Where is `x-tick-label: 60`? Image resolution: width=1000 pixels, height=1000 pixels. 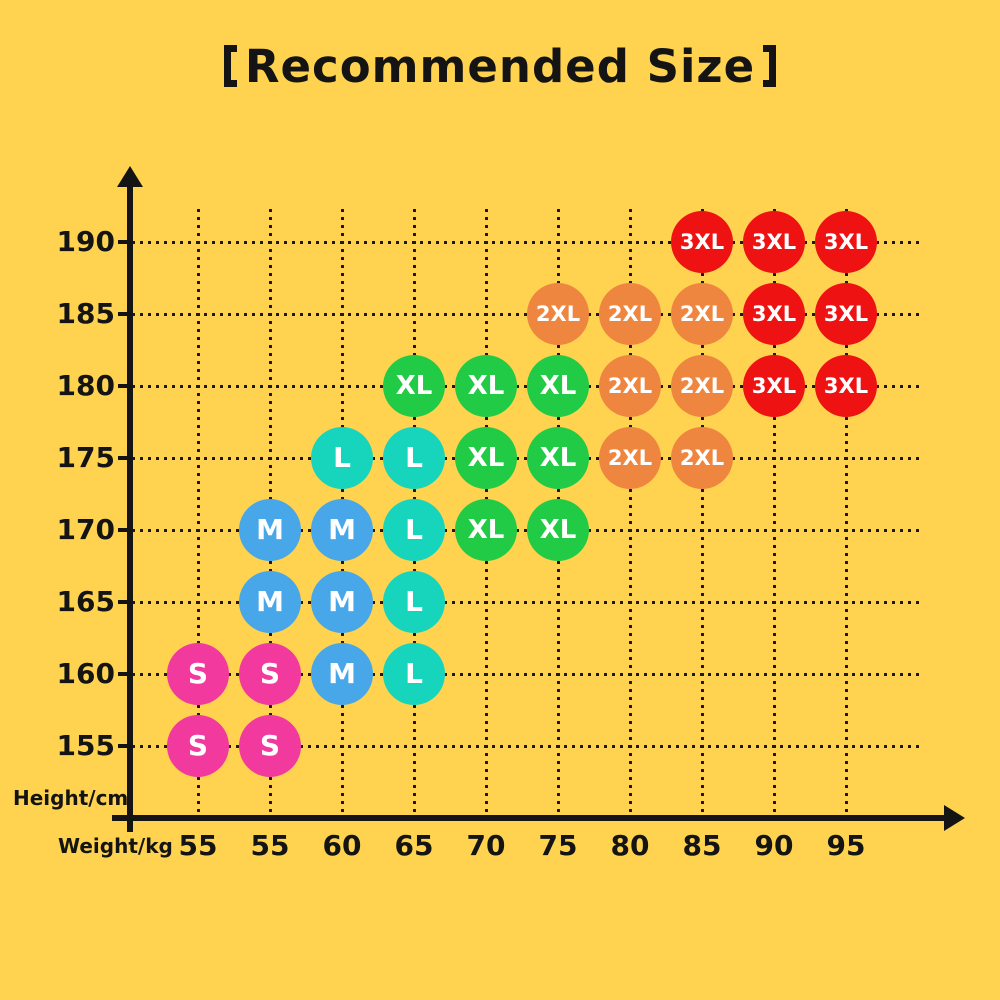
x-tick-label: 60 is located at coordinates (342, 845).